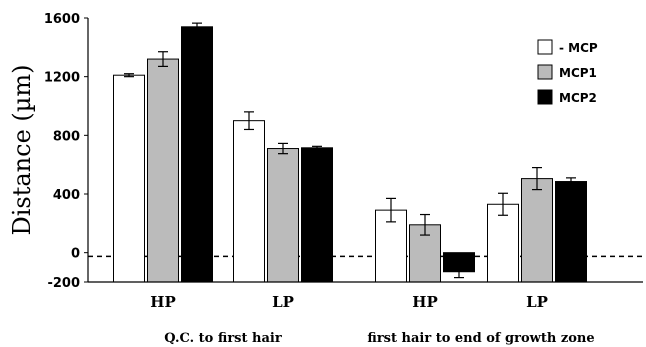 The image size is (646, 347). I want to click on legend: - MCP MCP1 MCP2, so click(567, 72).